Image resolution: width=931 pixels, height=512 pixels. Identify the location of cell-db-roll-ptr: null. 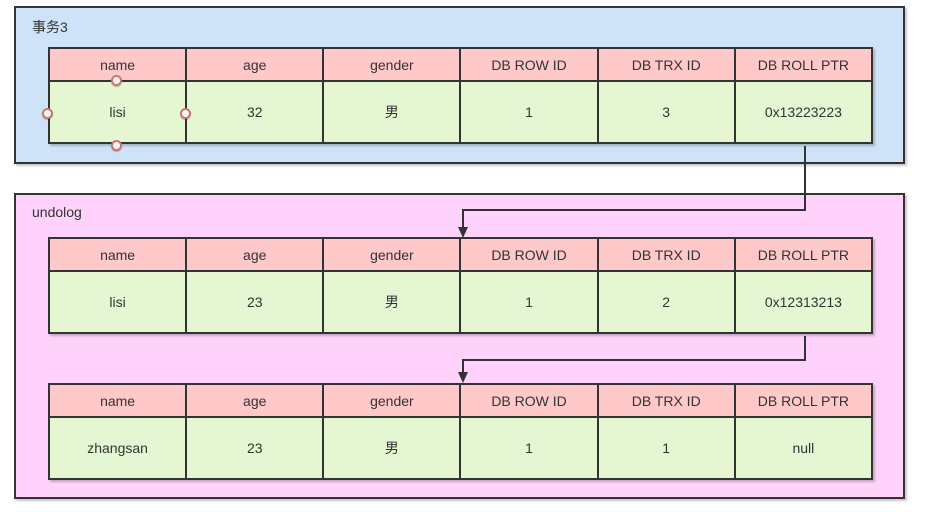
(803, 448).